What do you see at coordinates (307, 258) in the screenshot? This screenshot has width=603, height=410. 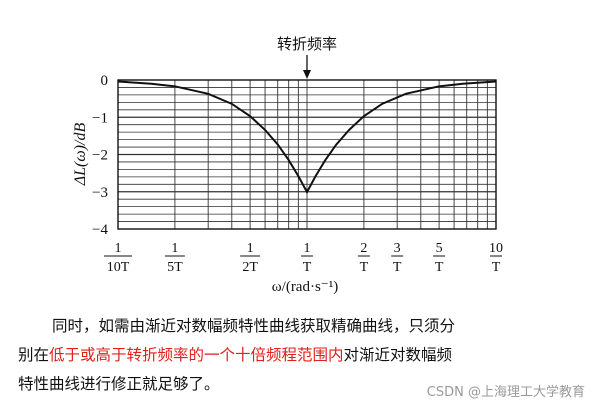 I see `x-tick-3: 1T` at bounding box center [307, 258].